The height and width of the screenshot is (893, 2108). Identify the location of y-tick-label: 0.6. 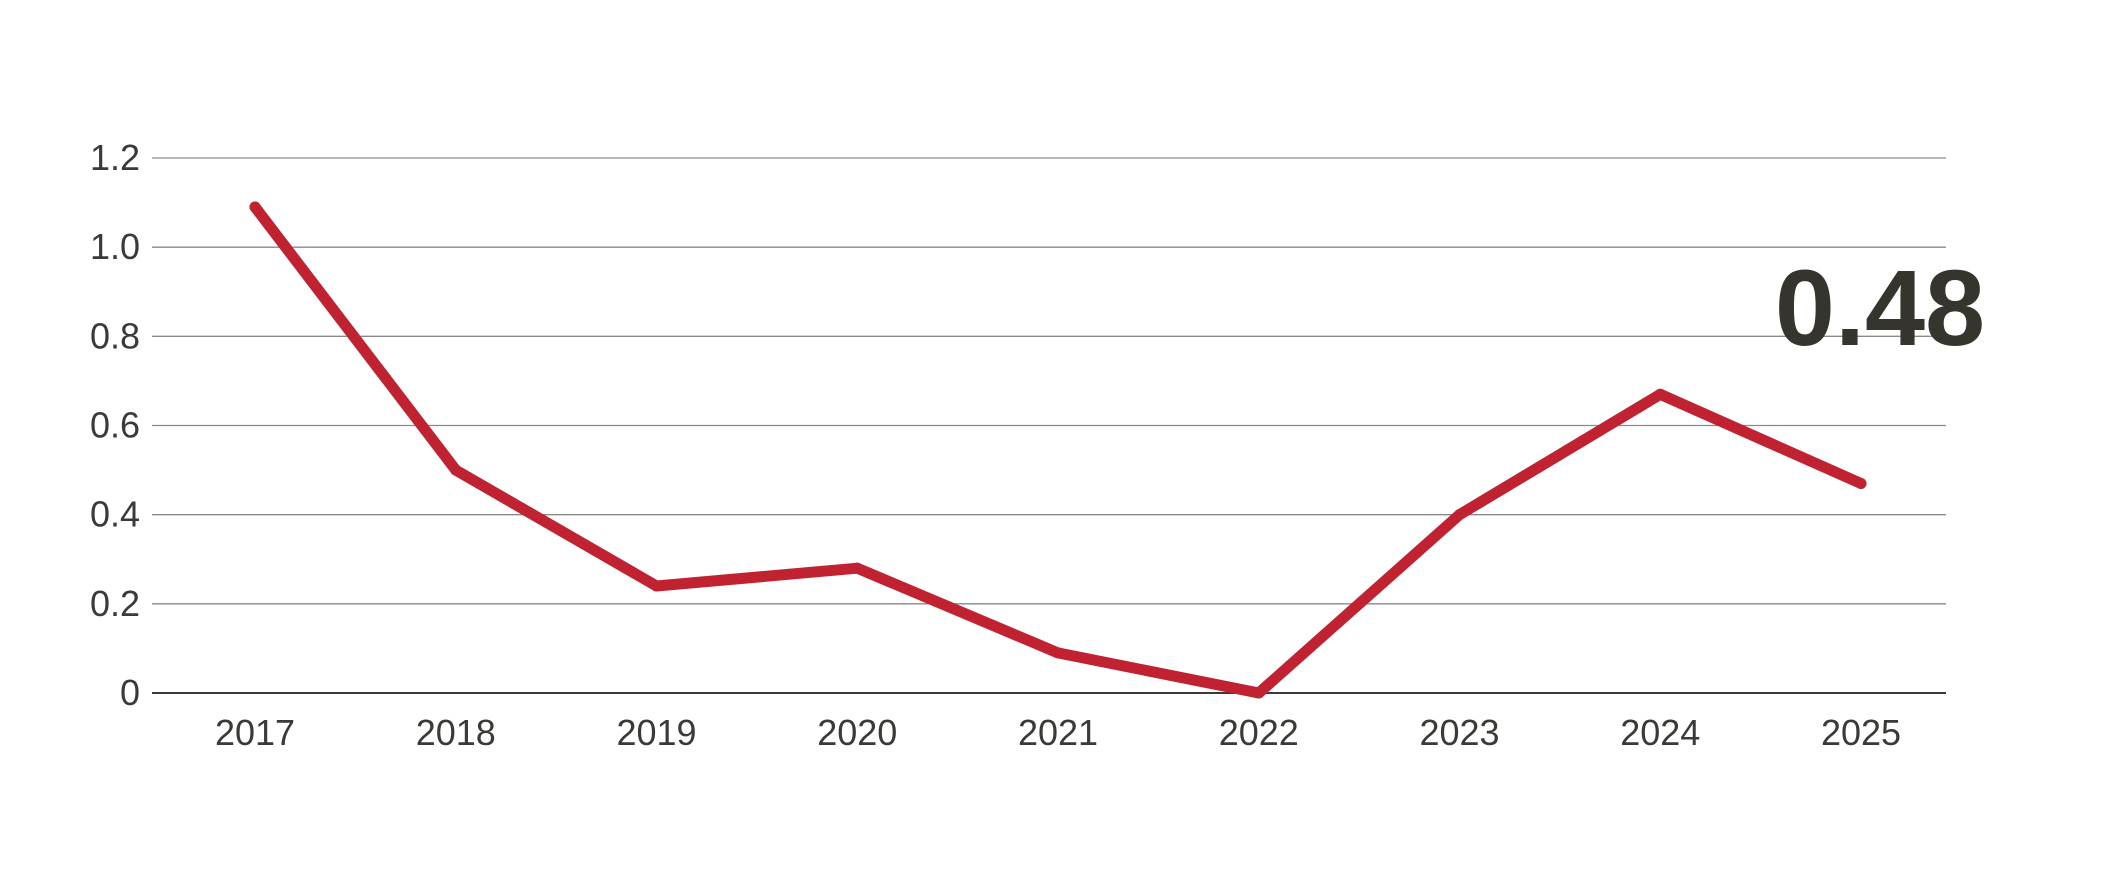
(115, 425).